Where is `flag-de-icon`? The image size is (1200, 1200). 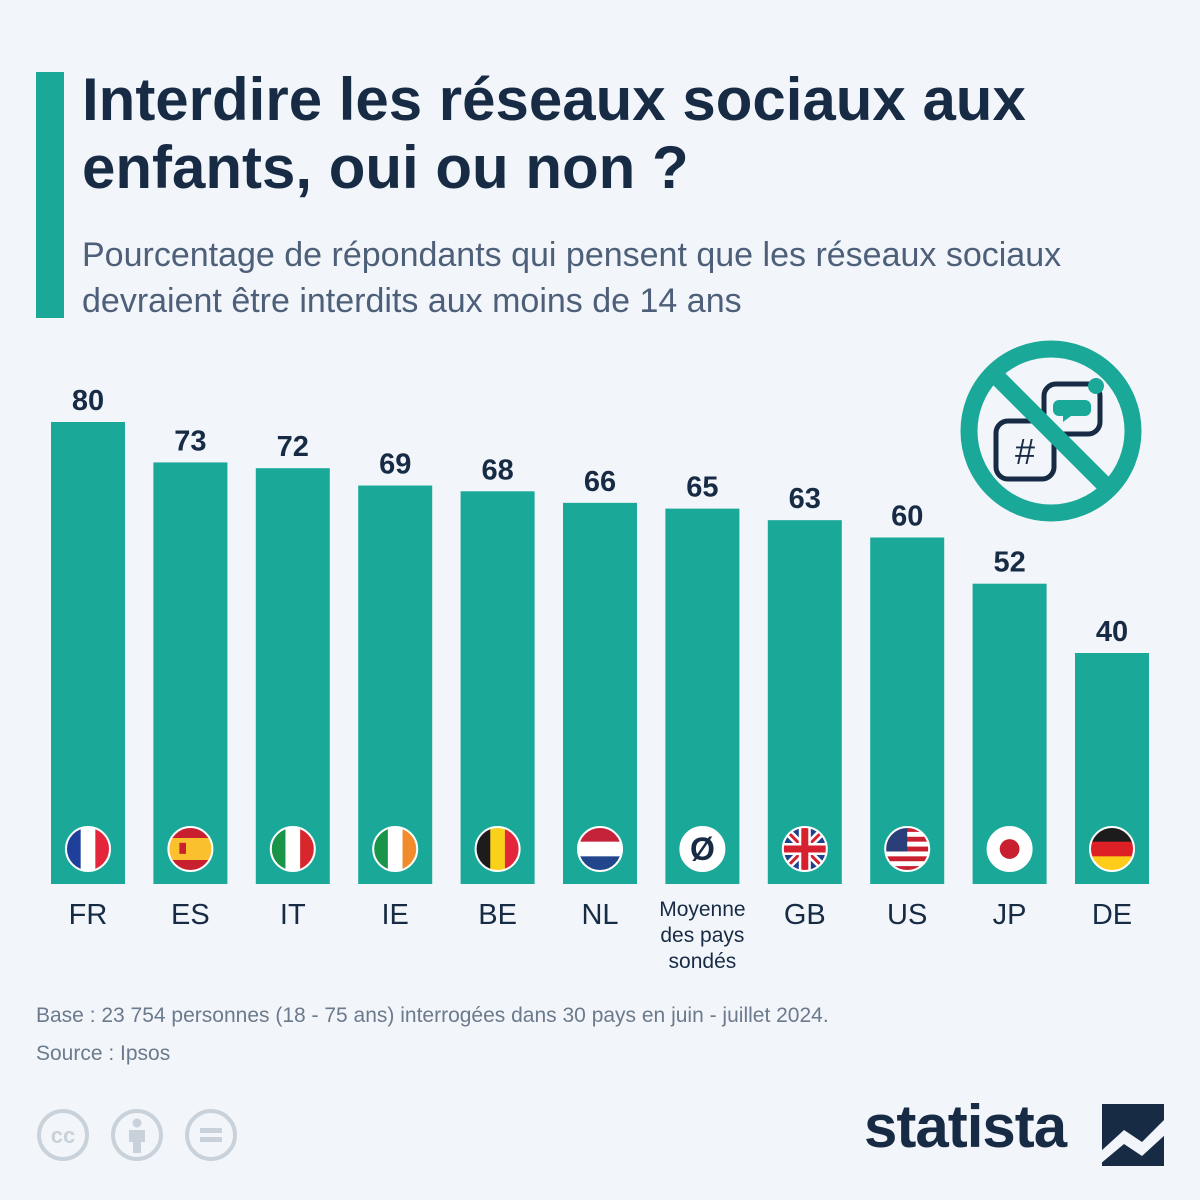 flag-de-icon is located at coordinates (1112, 849).